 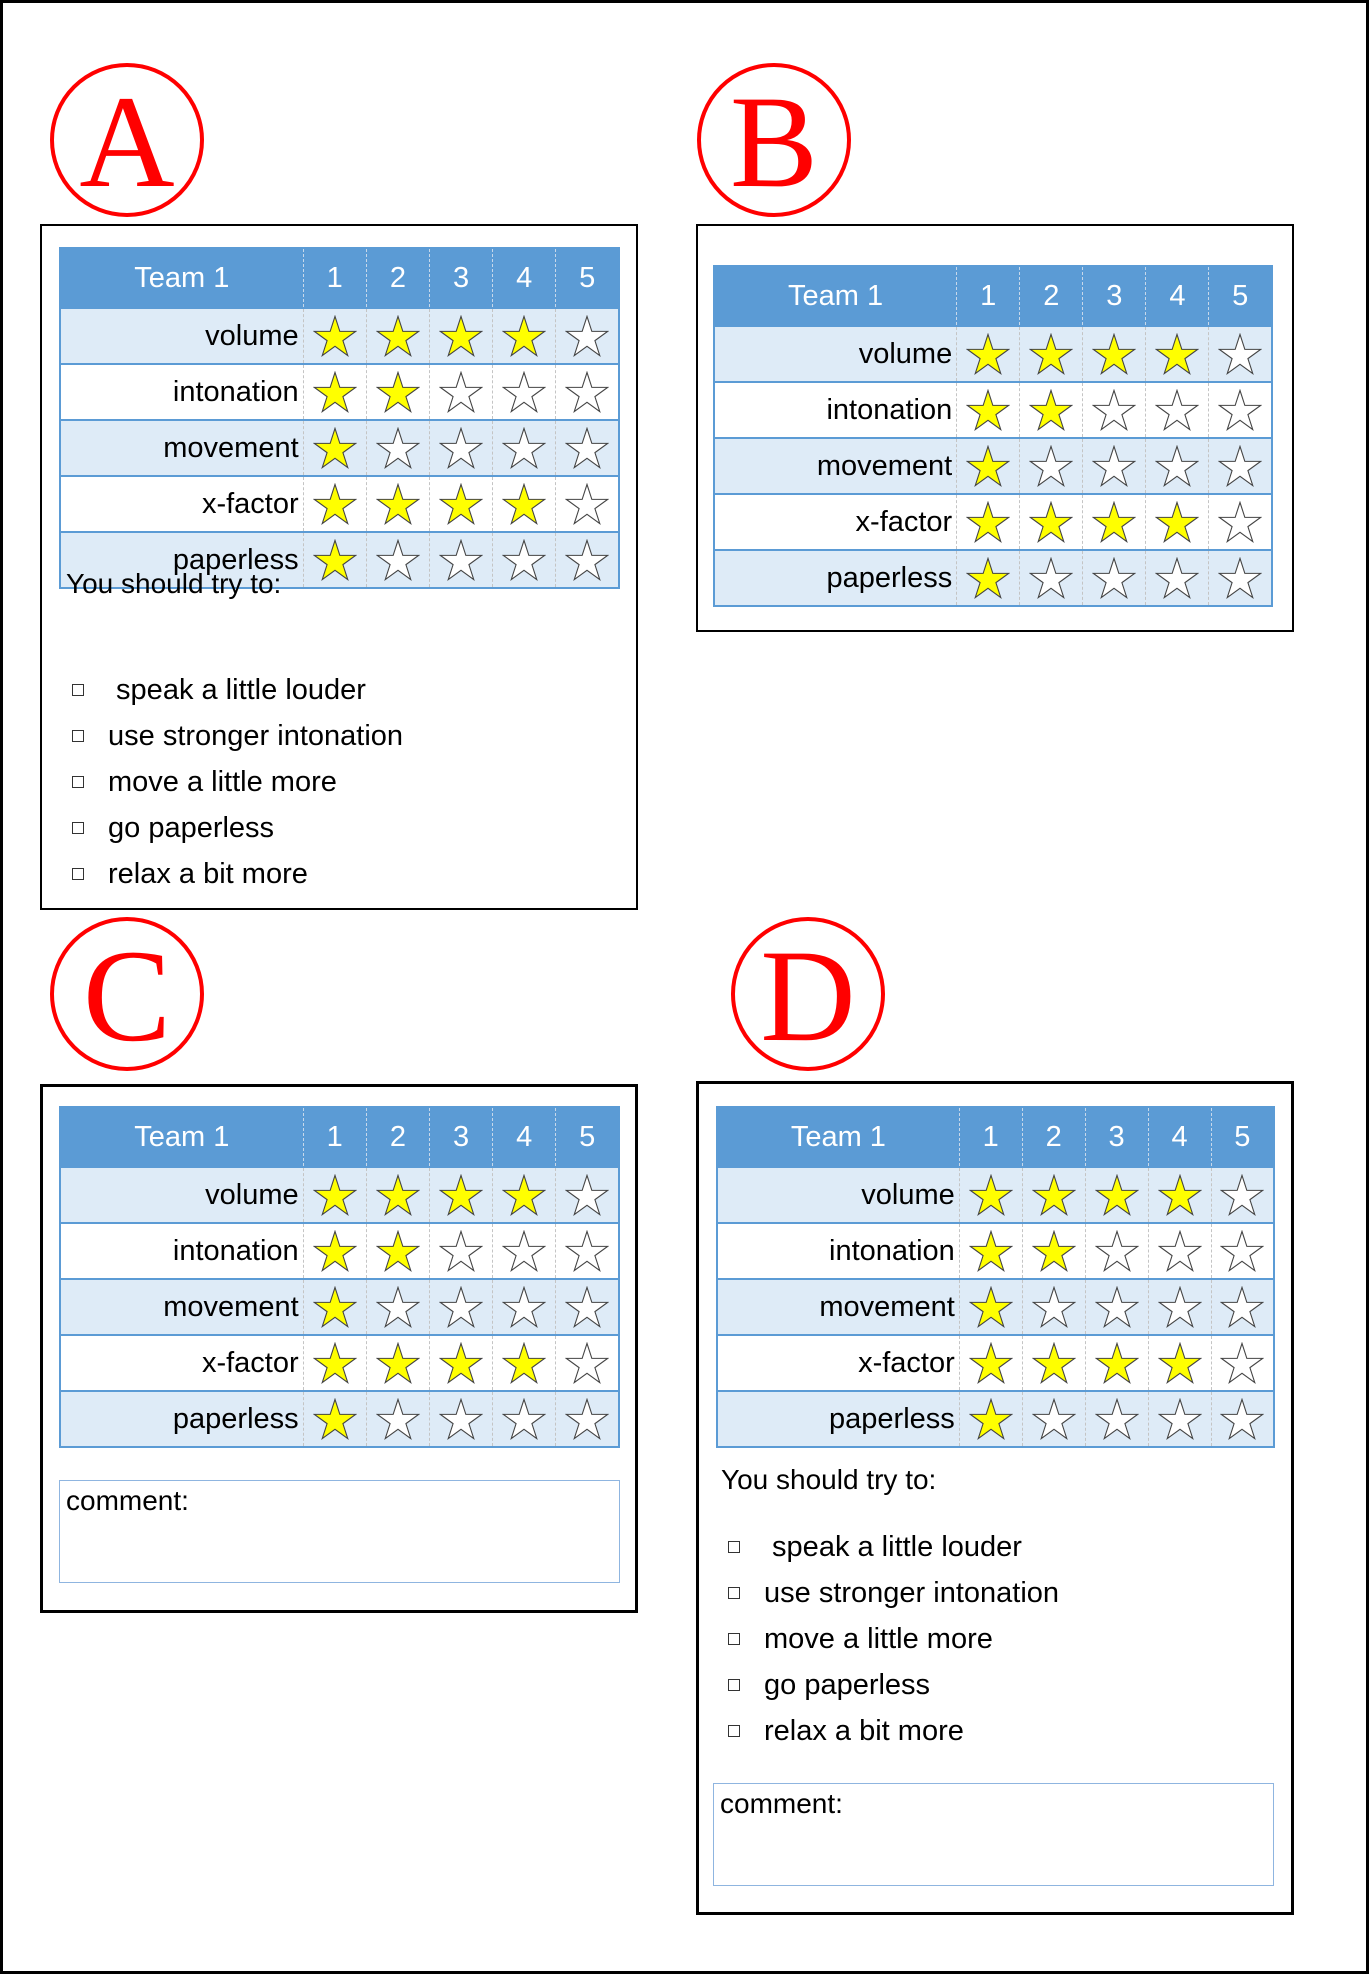 What do you see at coordinates (237, 828) in the screenshot?
I see `try-item: go paperless` at bounding box center [237, 828].